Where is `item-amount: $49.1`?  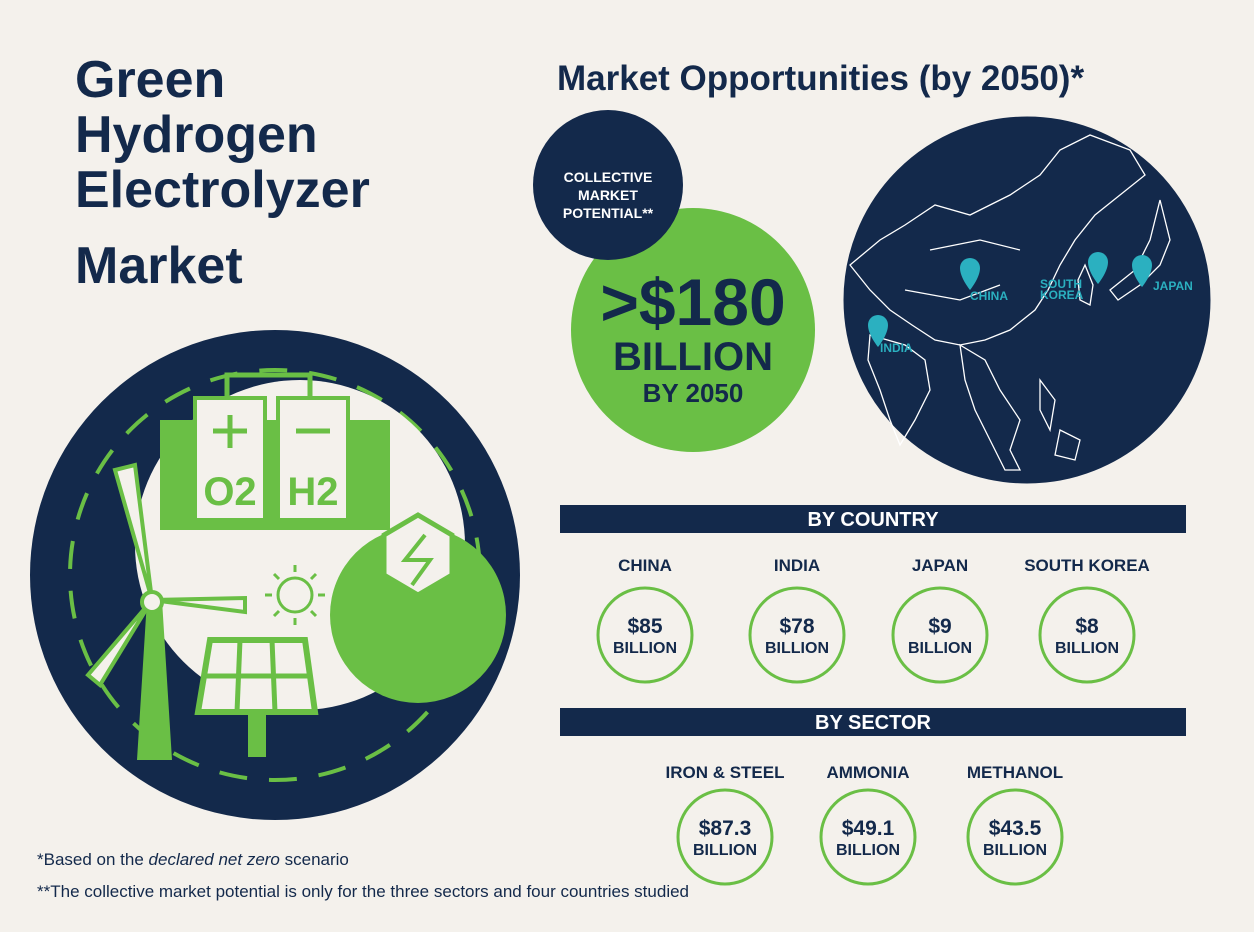
item-amount: $49.1 is located at coordinates (868, 828).